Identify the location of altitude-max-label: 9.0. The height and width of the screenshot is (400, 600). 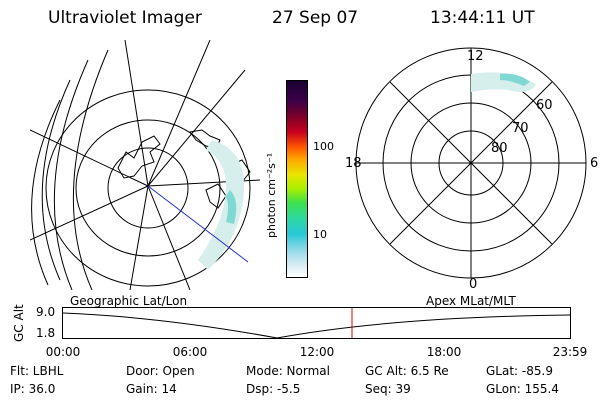
(46, 312).